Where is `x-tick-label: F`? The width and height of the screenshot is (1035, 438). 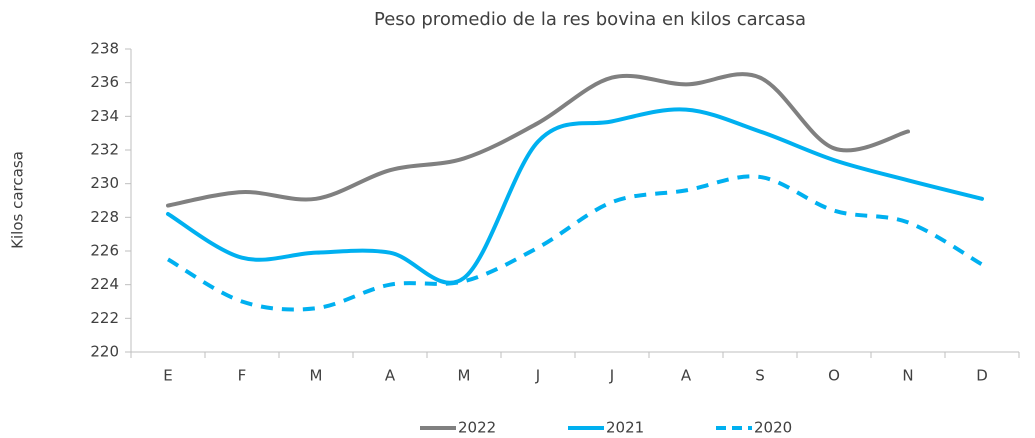 x-tick-label: F is located at coordinates (242, 376).